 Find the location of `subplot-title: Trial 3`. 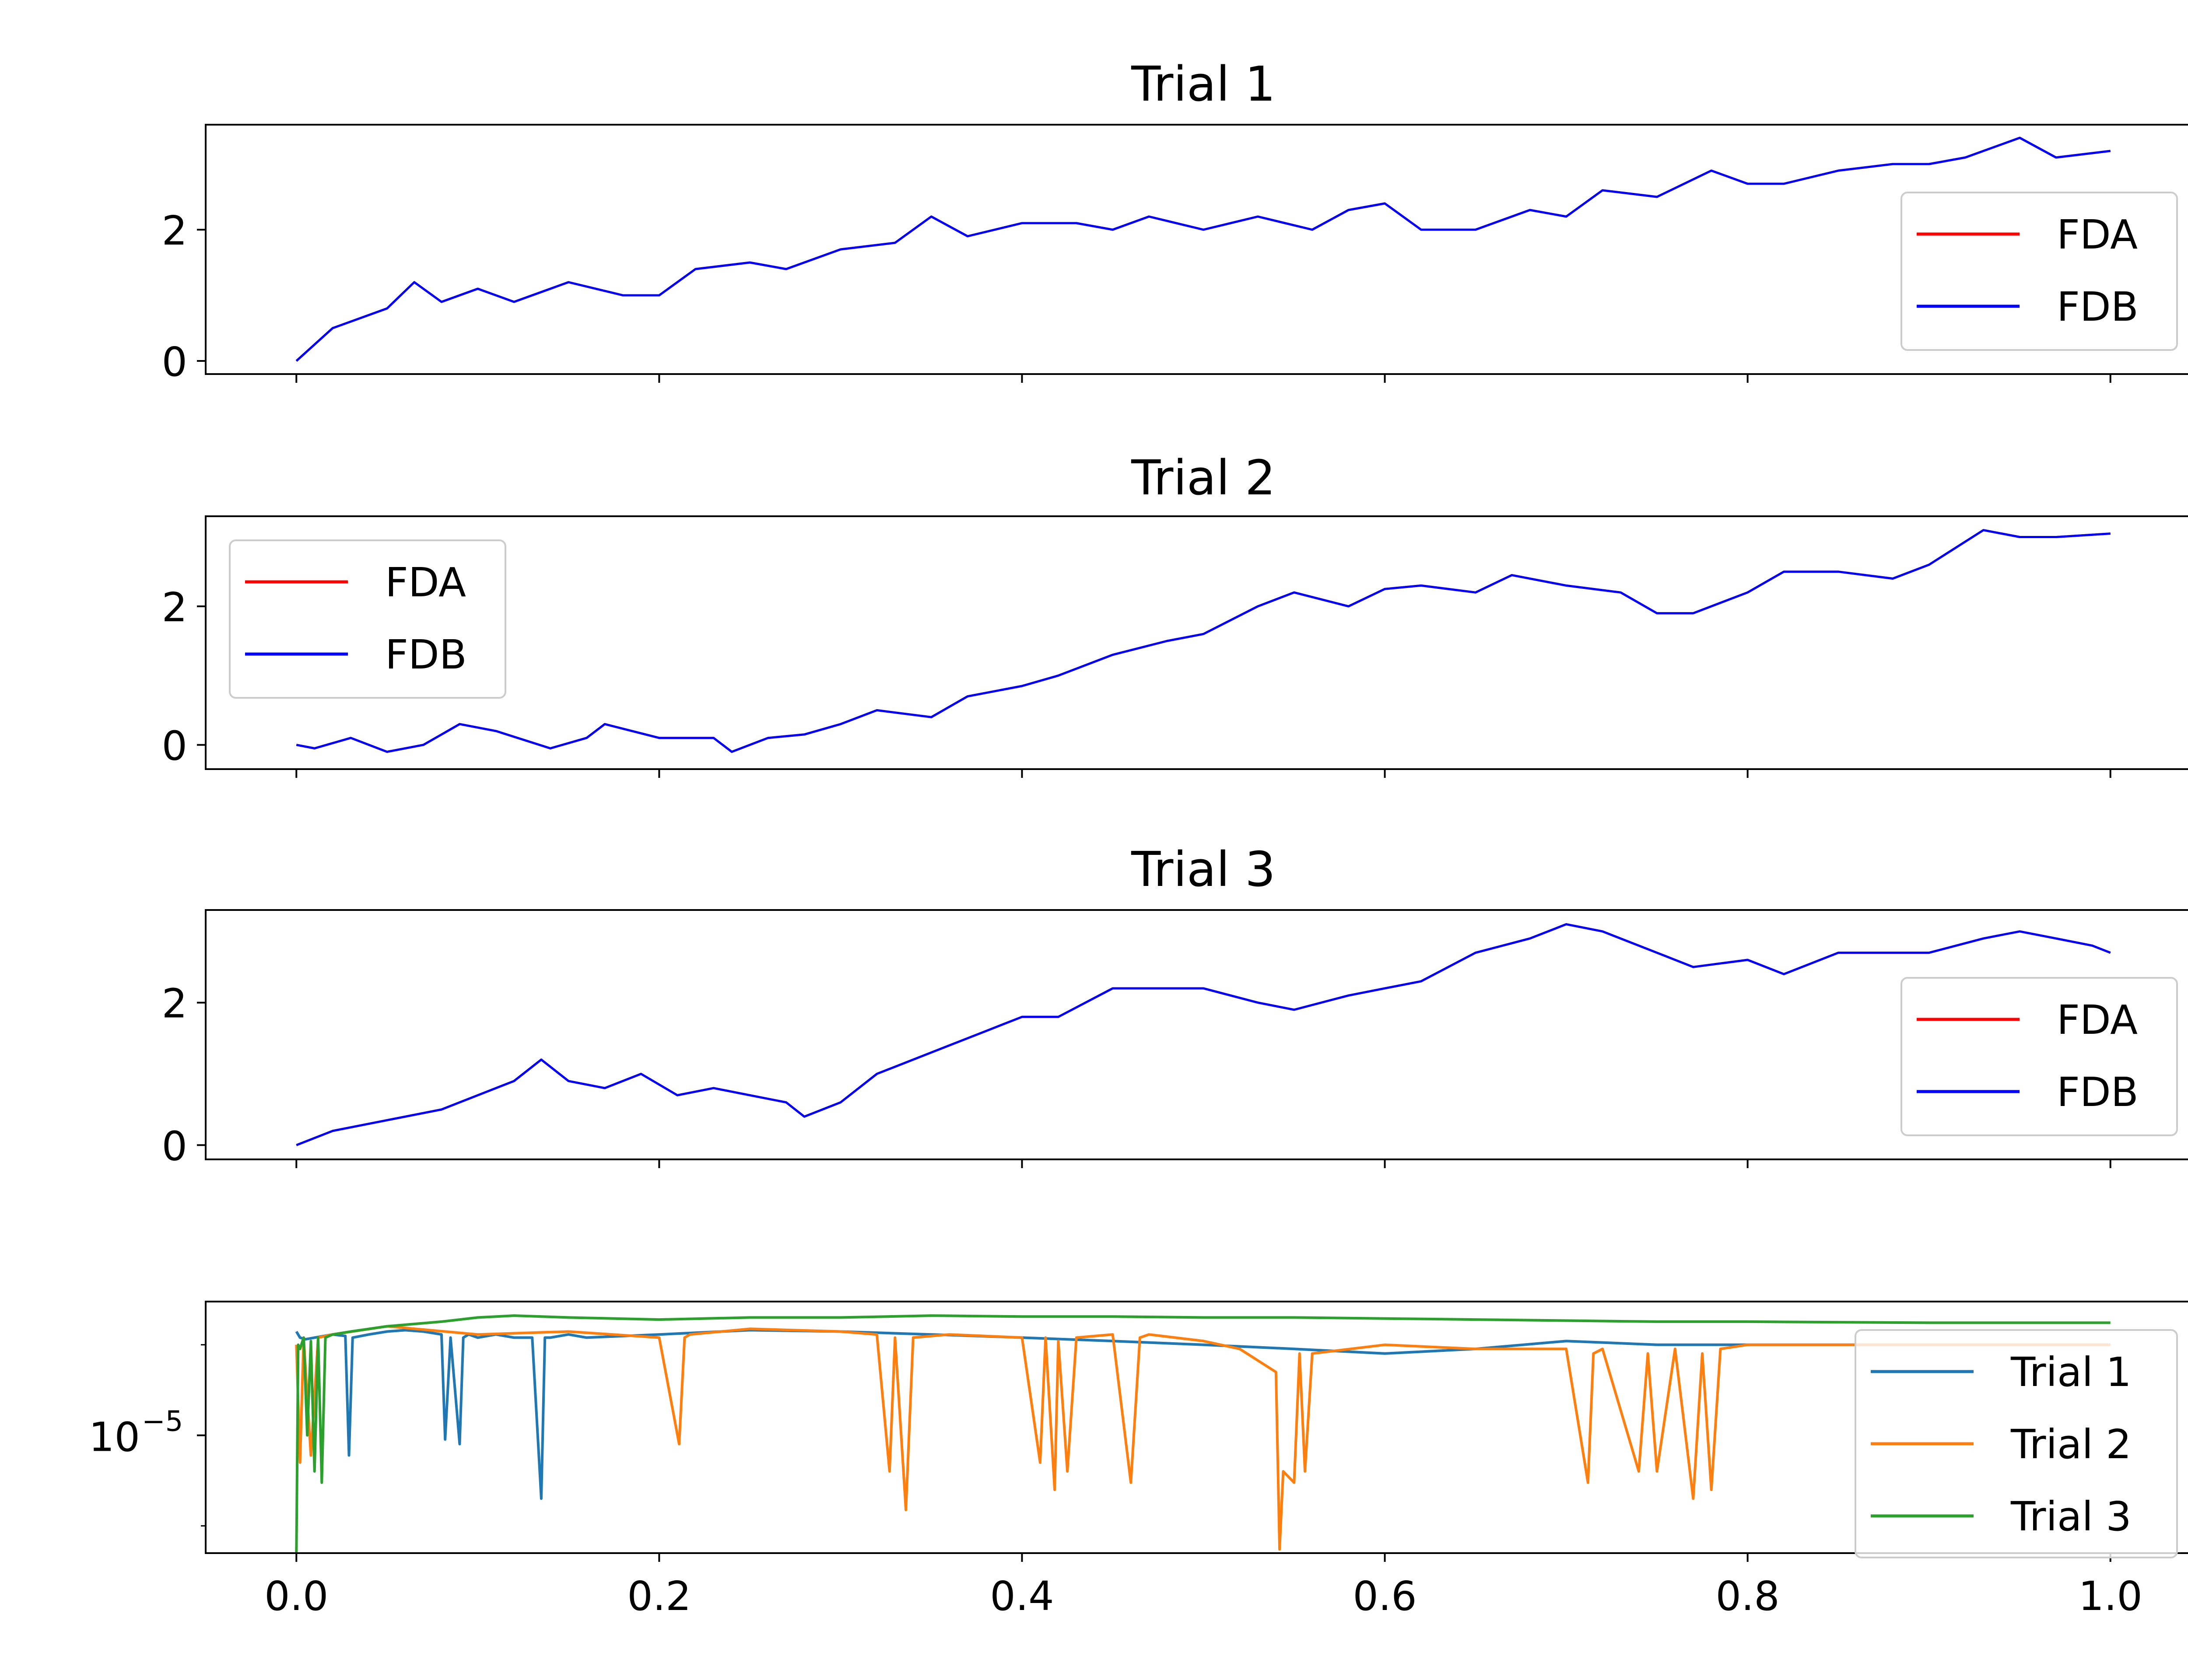

subplot-title: Trial 3 is located at coordinates (1203, 869).